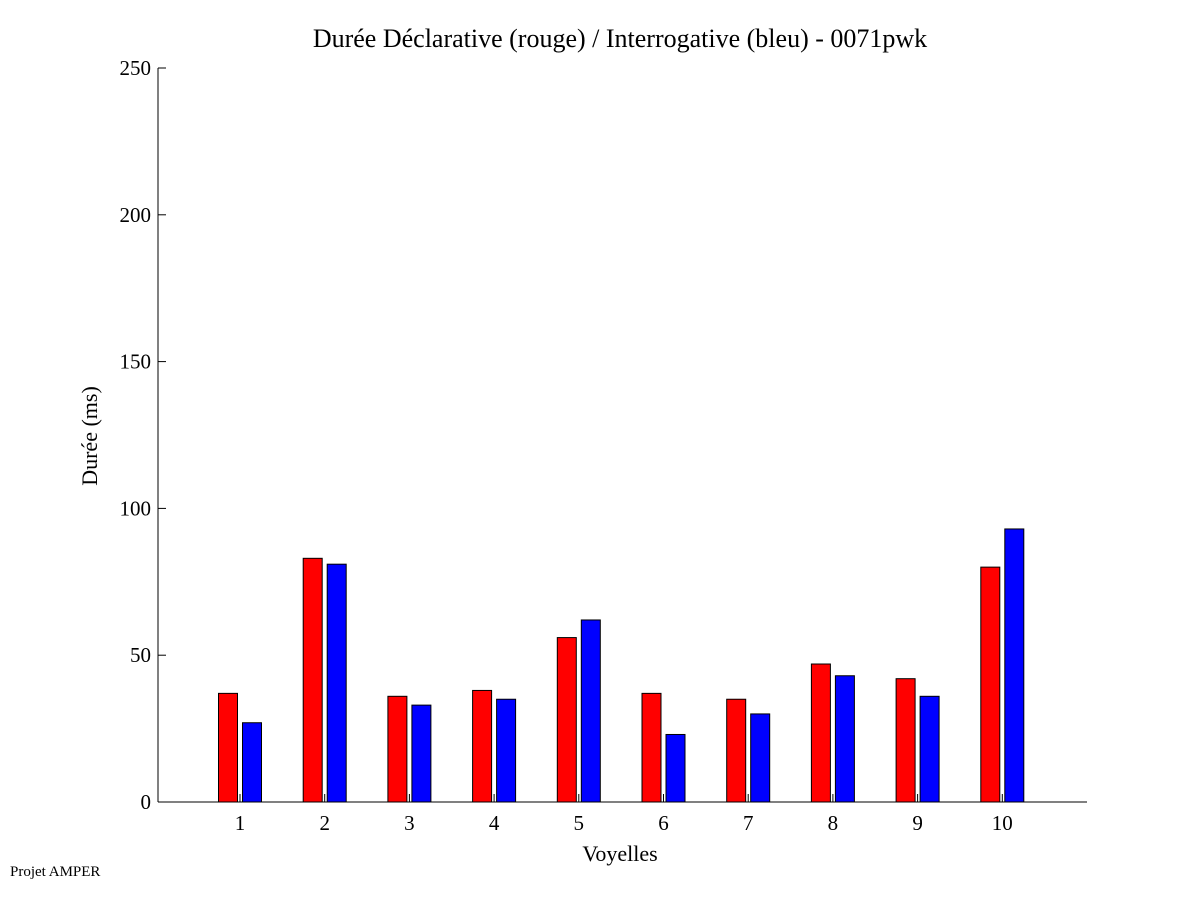 The height and width of the screenshot is (906, 1201). Describe the element at coordinates (324, 823) in the screenshot. I see `x-tick-label: 2` at that location.